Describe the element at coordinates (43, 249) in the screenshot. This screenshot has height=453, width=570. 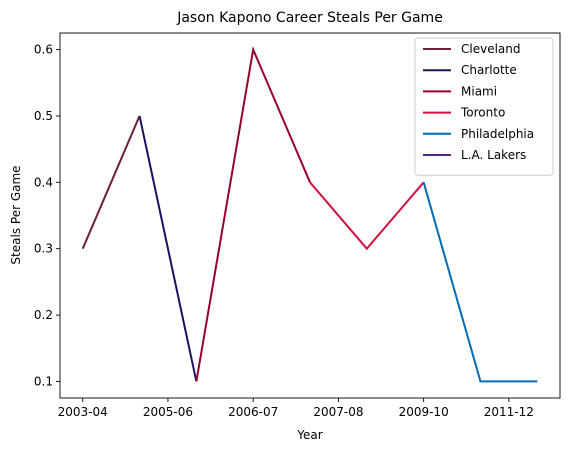
I see `y-tick-label: 0.3` at that location.